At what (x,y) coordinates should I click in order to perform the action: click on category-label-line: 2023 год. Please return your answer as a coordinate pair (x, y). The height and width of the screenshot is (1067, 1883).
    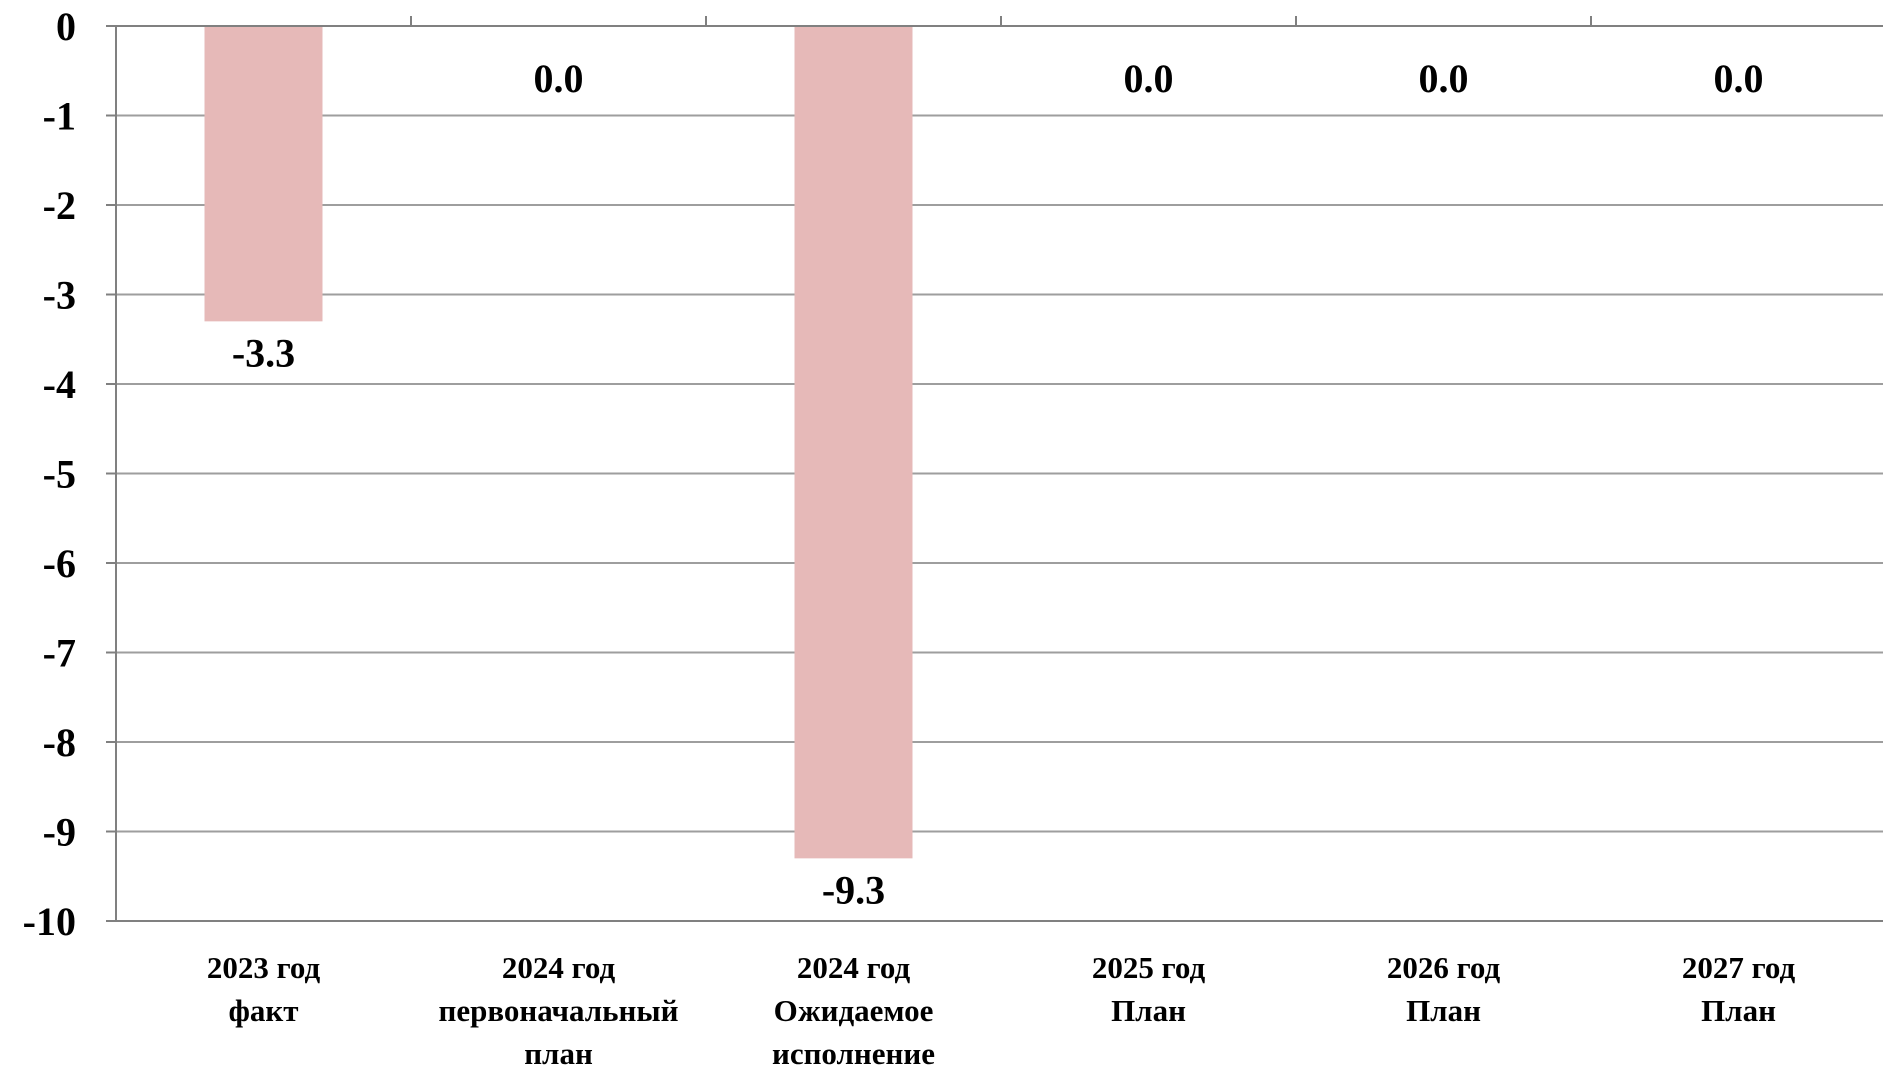
    Looking at the image, I should click on (264, 967).